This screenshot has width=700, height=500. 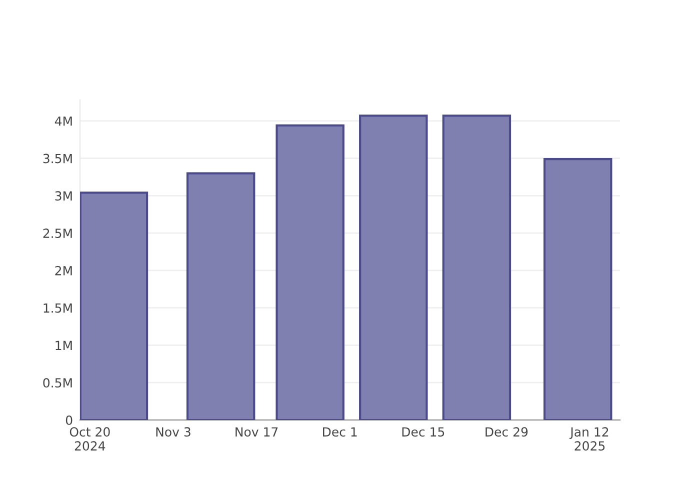 I want to click on y-tick-label: 1M, so click(x=64, y=345).